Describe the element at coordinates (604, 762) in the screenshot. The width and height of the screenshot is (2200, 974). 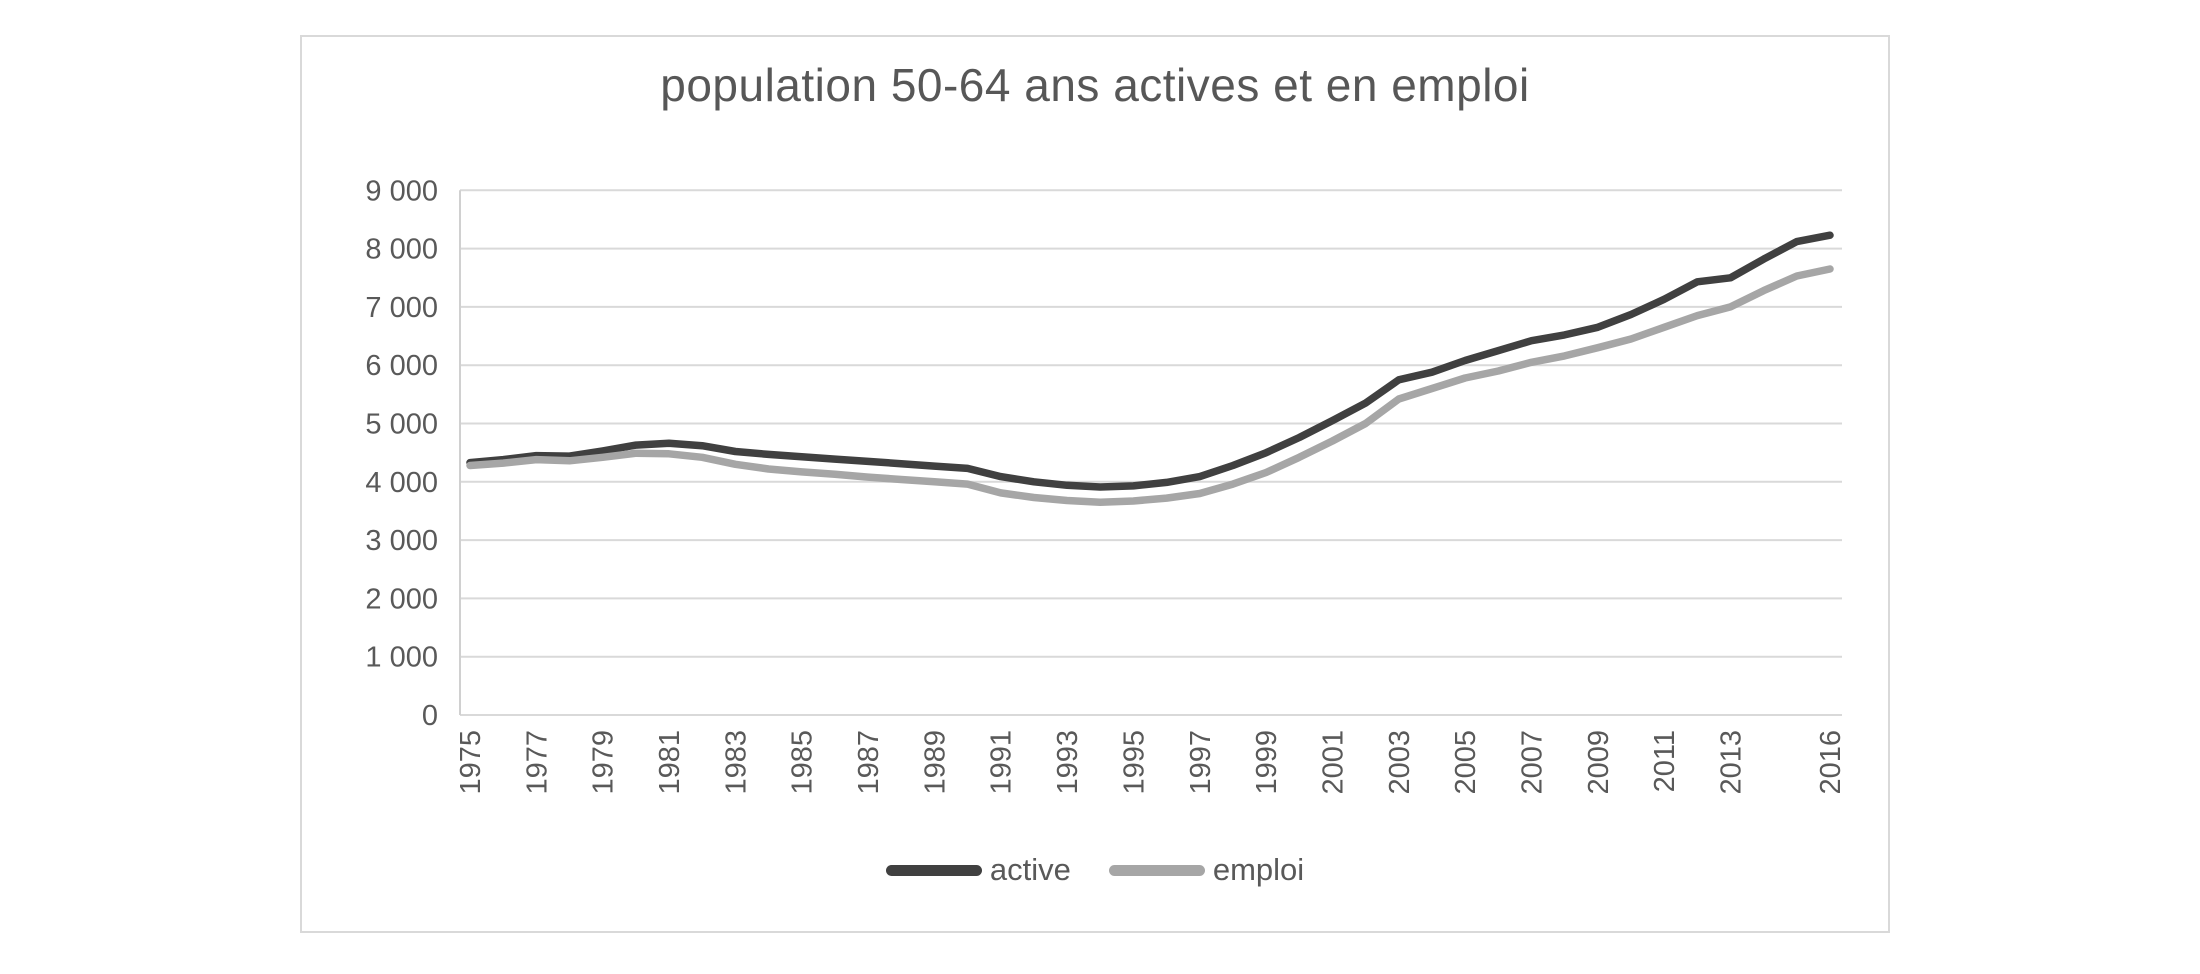
I see `x-tick-label: 1979` at that location.